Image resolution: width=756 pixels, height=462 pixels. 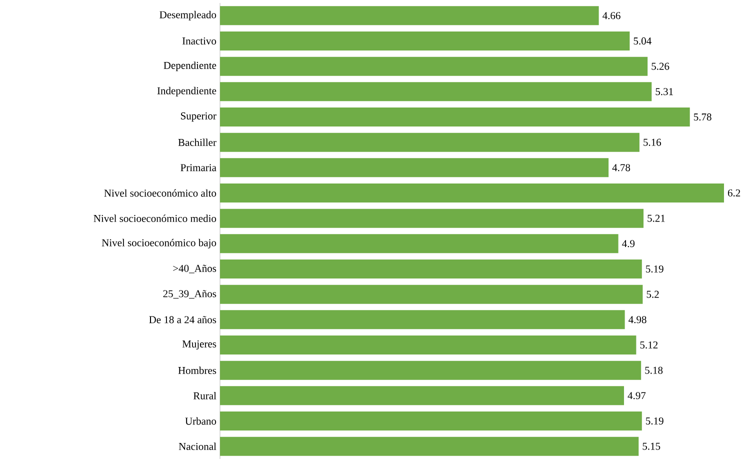 I want to click on y-tick-label: Rural, so click(x=204, y=396).